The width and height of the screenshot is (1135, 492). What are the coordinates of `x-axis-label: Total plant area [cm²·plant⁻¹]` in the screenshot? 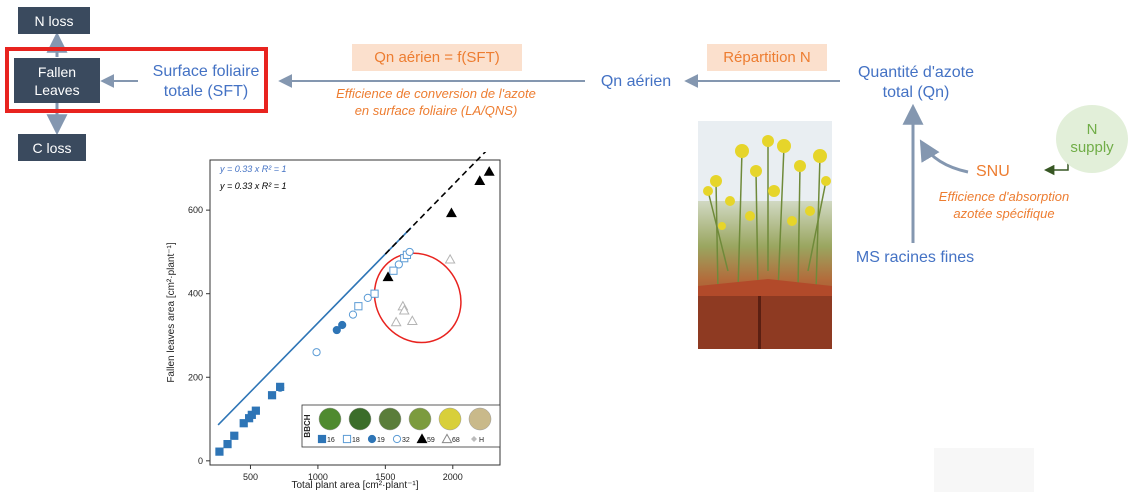 It's located at (355, 485).